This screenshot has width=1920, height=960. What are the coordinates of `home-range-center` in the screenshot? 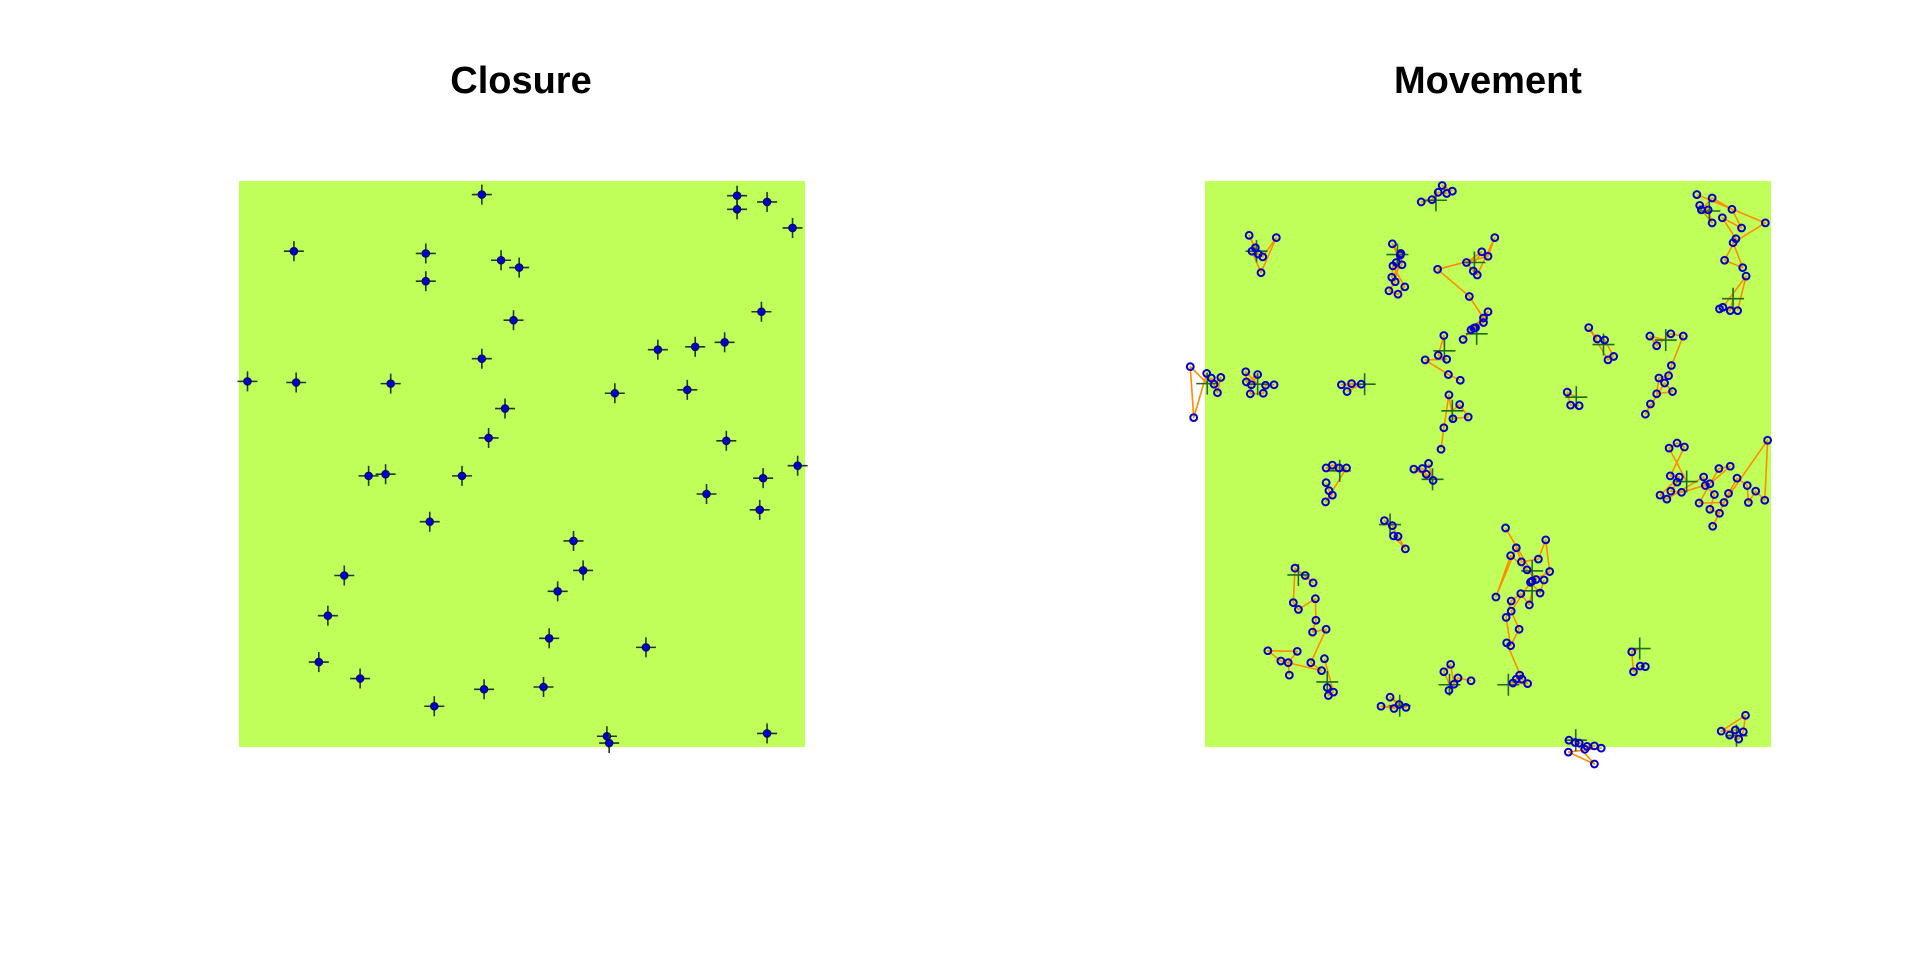 It's located at (1665, 340).